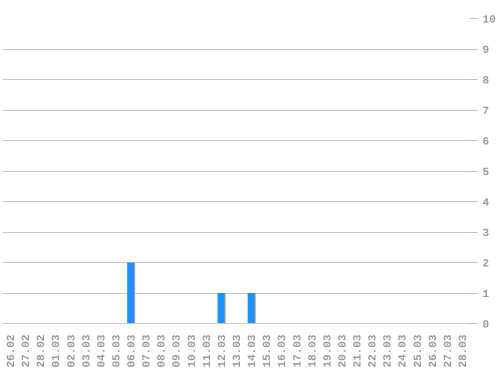 The width and height of the screenshot is (498, 370). Describe the element at coordinates (486, 264) in the screenshot. I see `y-tick-label: 2` at that location.